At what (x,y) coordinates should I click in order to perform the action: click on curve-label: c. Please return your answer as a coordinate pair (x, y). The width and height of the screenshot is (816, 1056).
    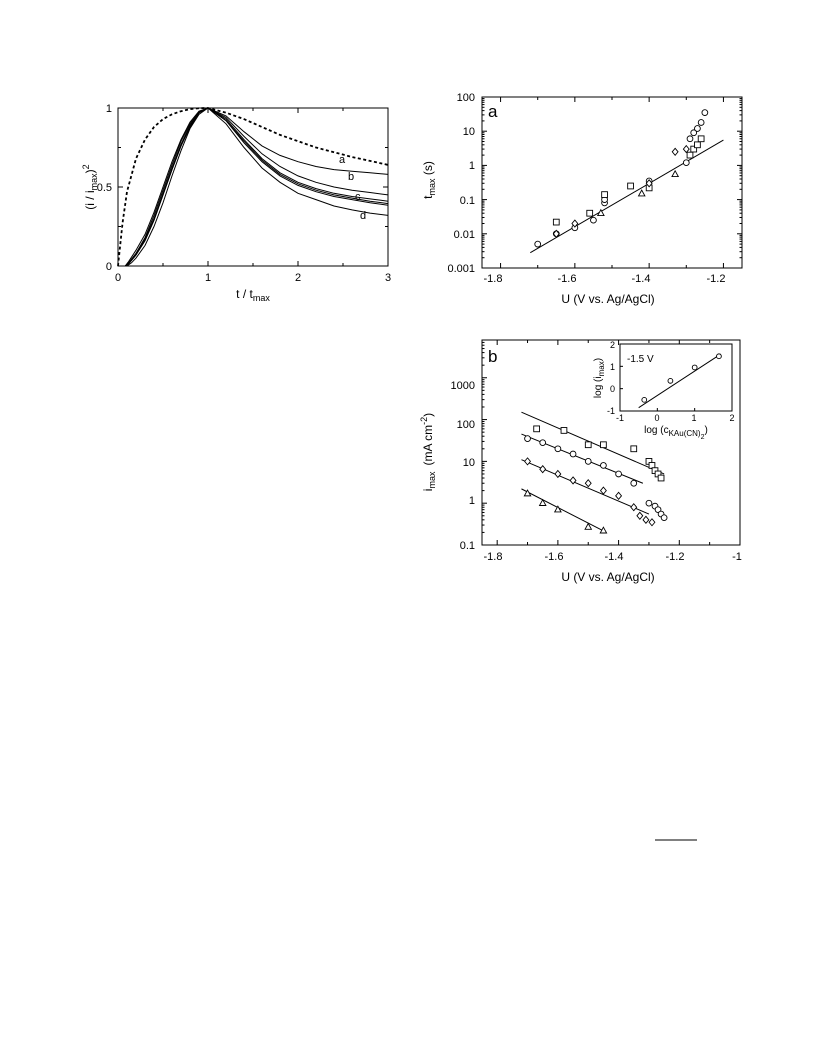
    Looking at the image, I should click on (358, 197).